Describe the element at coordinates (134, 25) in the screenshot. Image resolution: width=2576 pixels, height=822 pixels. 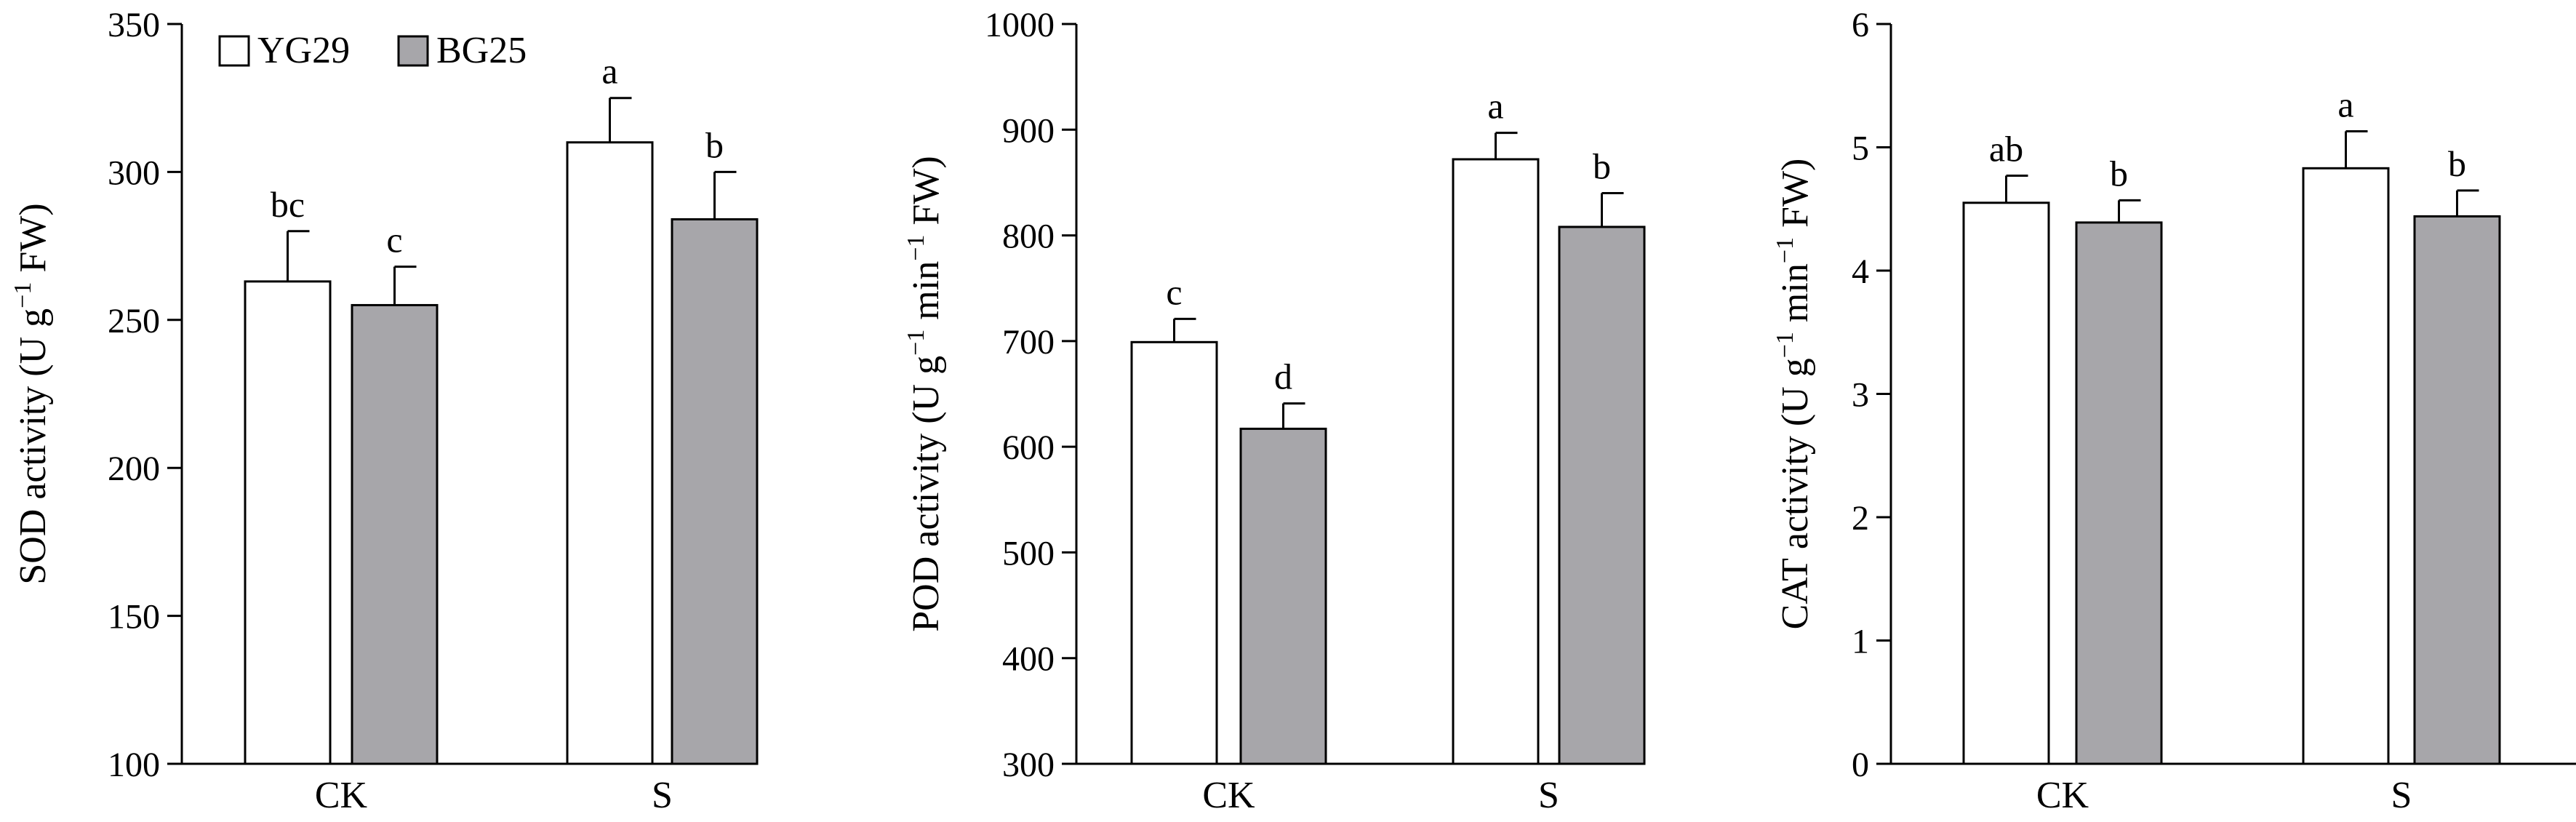
I see `y-tick-label: 350` at that location.